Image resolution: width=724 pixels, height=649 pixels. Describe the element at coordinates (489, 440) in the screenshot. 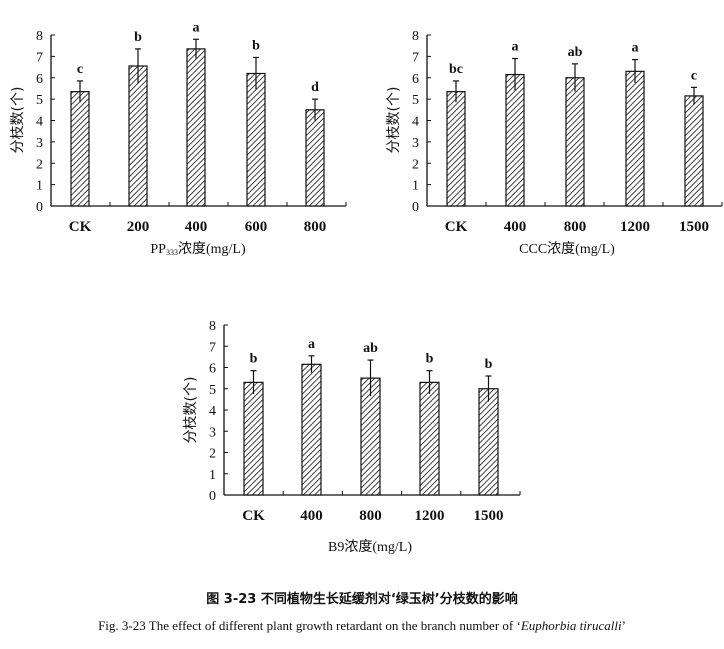

I see `bar-1500: b 1500` at that location.